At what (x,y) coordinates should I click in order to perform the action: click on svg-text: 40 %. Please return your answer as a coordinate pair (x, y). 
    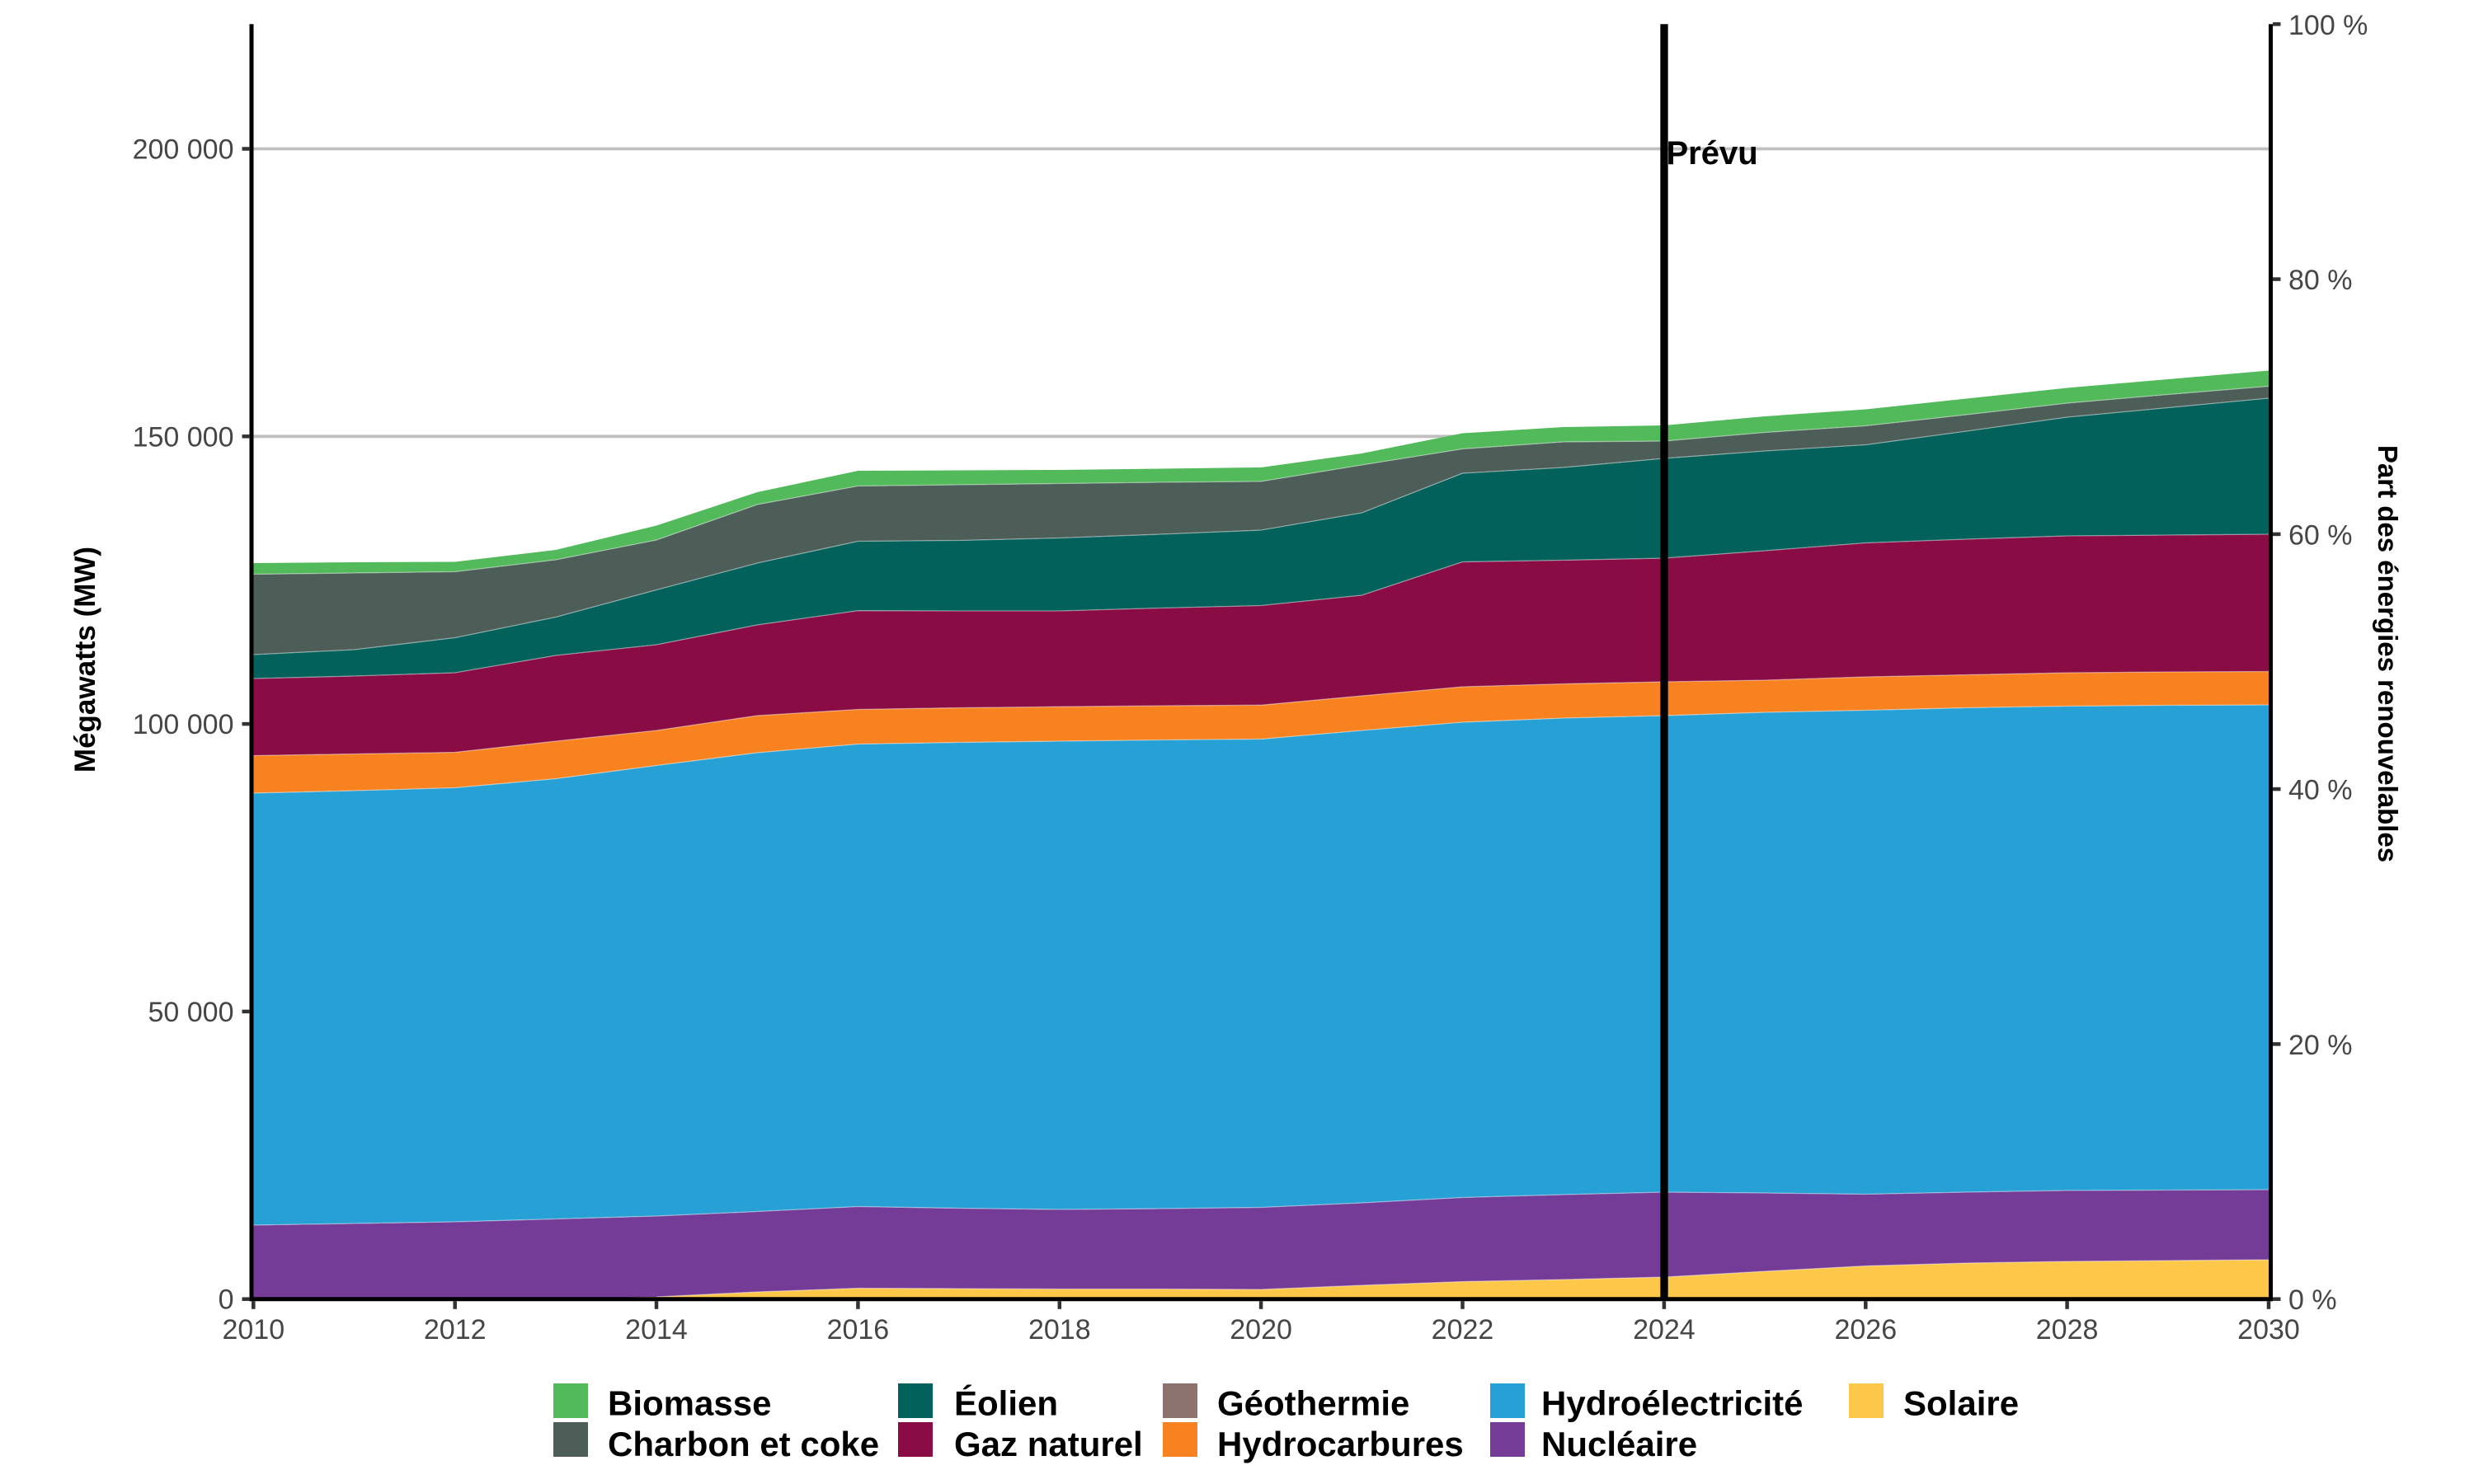
    Looking at the image, I should click on (2320, 790).